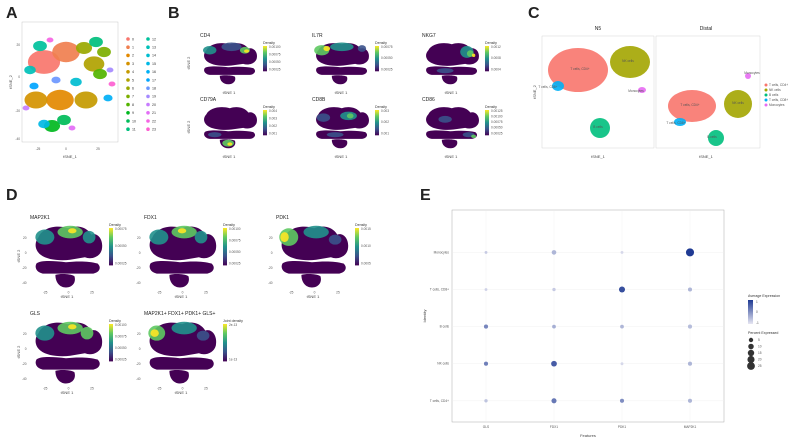 This screenshot has height=441, width=796. Describe the element at coordinates (30, 70) in the screenshot. I see `cluster-13-region` at that location.